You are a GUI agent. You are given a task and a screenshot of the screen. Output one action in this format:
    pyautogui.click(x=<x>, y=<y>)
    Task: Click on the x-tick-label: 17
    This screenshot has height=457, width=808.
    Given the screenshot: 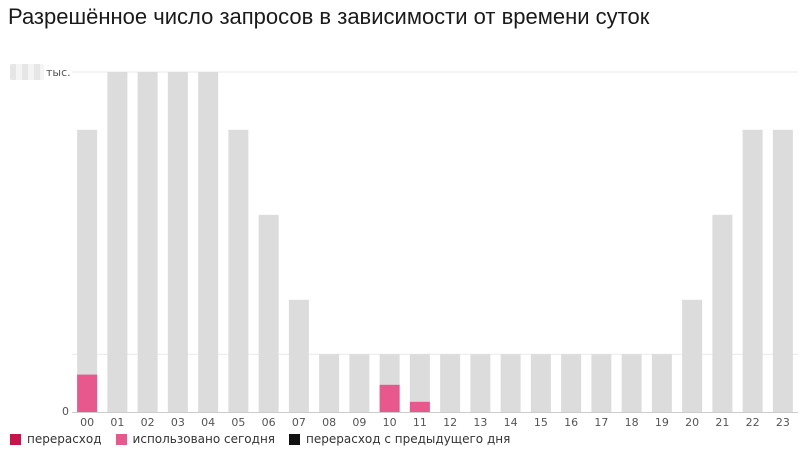 What is the action you would take?
    pyautogui.click(x=601, y=422)
    